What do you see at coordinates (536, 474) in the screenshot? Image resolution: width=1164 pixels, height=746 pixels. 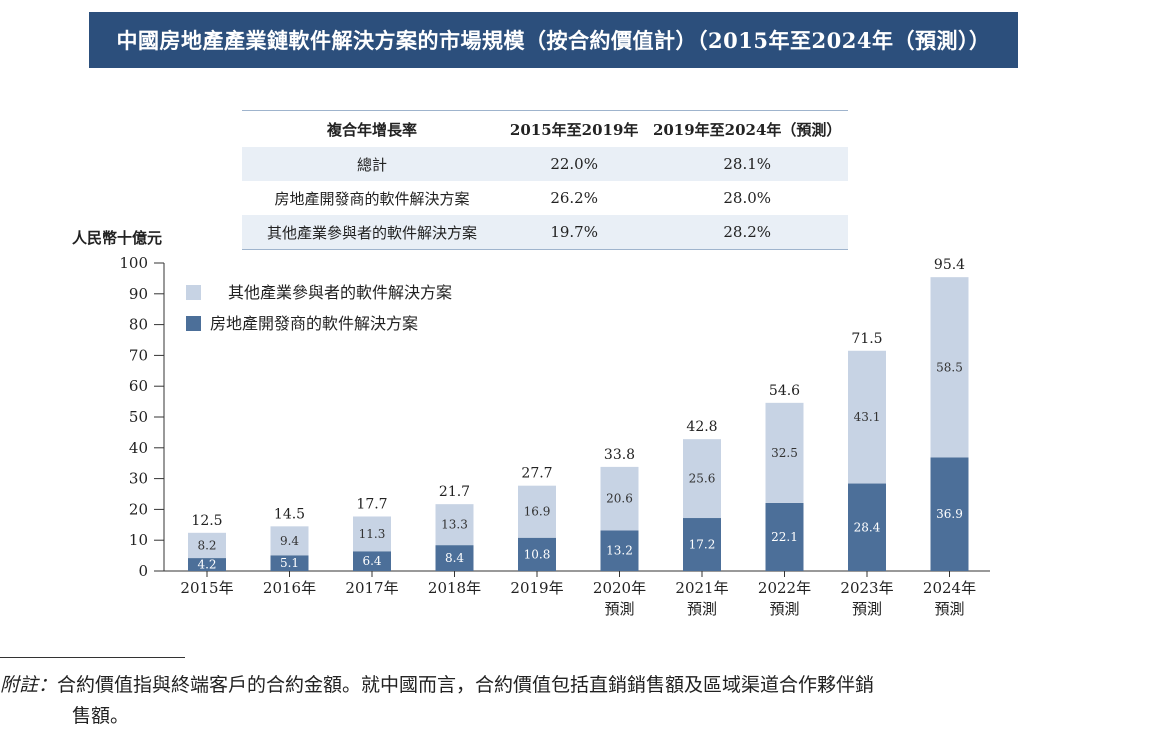 I see `data-label-total: 27.7` at bounding box center [536, 474].